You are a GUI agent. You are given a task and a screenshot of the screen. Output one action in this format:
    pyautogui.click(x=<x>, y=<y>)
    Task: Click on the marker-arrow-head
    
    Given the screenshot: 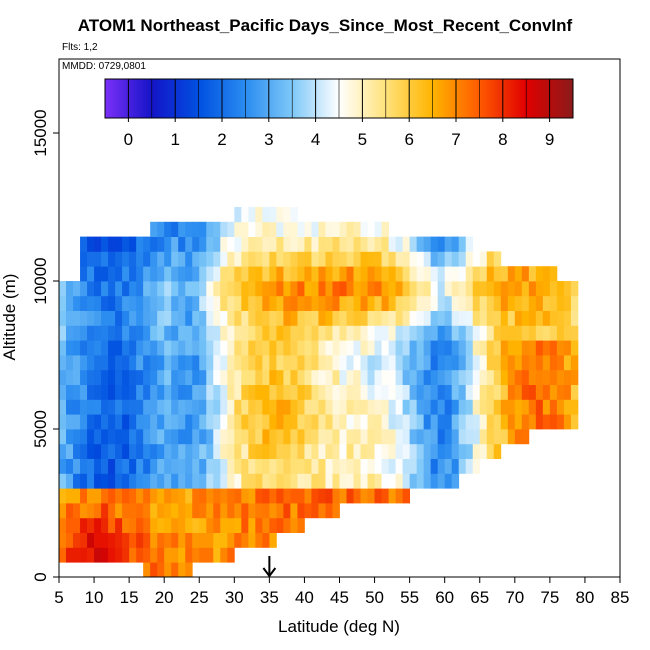 What is the action you would take?
    pyautogui.click(x=269, y=572)
    